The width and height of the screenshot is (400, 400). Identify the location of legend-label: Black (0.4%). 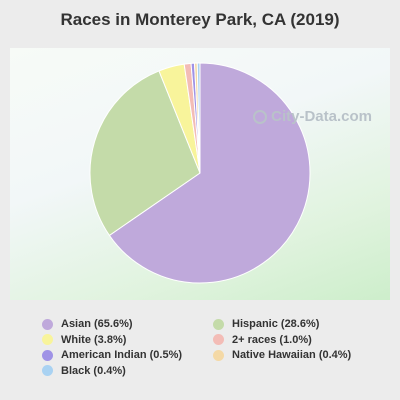
(93, 370).